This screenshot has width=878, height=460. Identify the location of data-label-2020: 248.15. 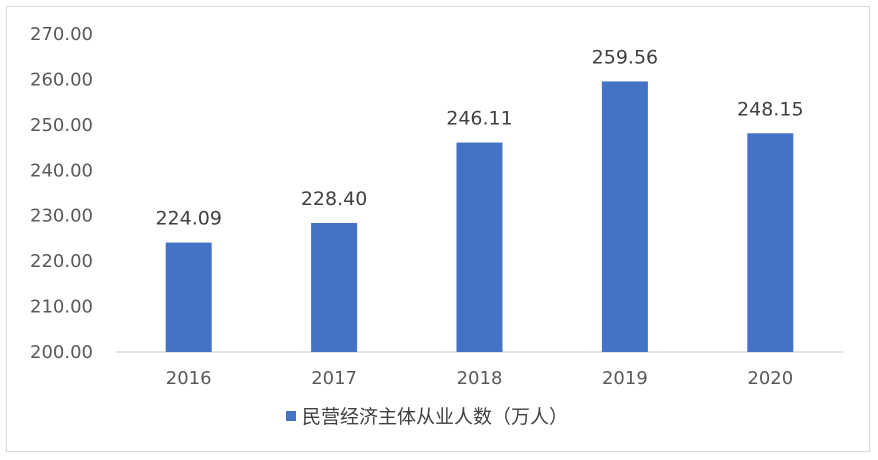
(770, 109).